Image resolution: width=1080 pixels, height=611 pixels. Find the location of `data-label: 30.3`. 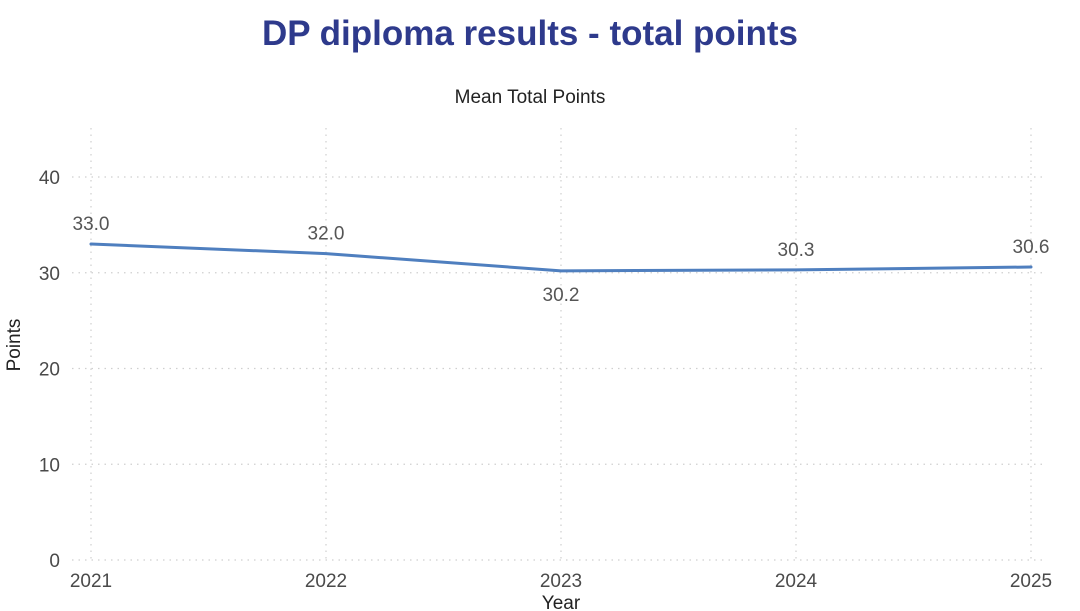

data-label: 30.3 is located at coordinates (796, 250).